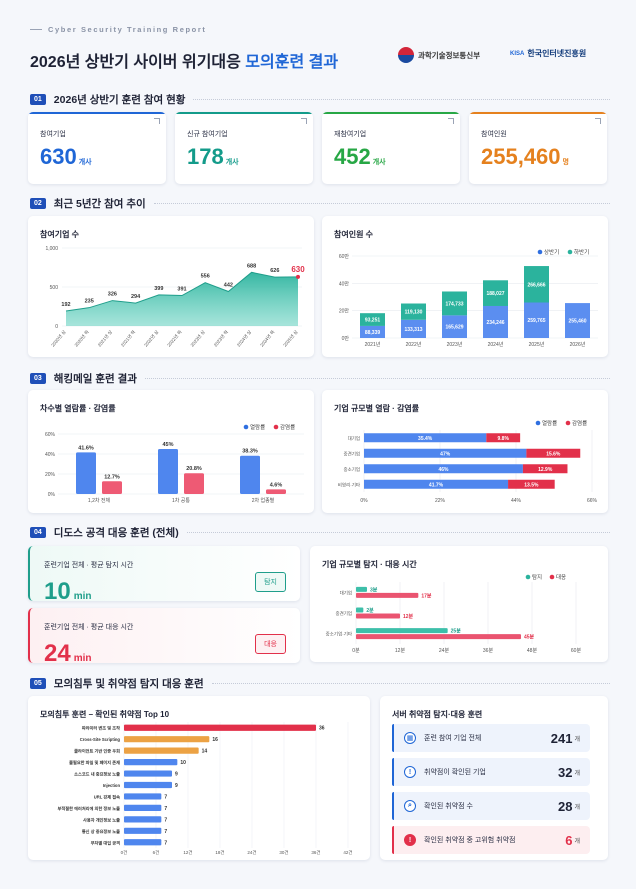 This screenshot has height=889, width=636. What do you see at coordinates (529, 638) in the screenshot?
I see `bar-value-label: 45분` at bounding box center [529, 638].